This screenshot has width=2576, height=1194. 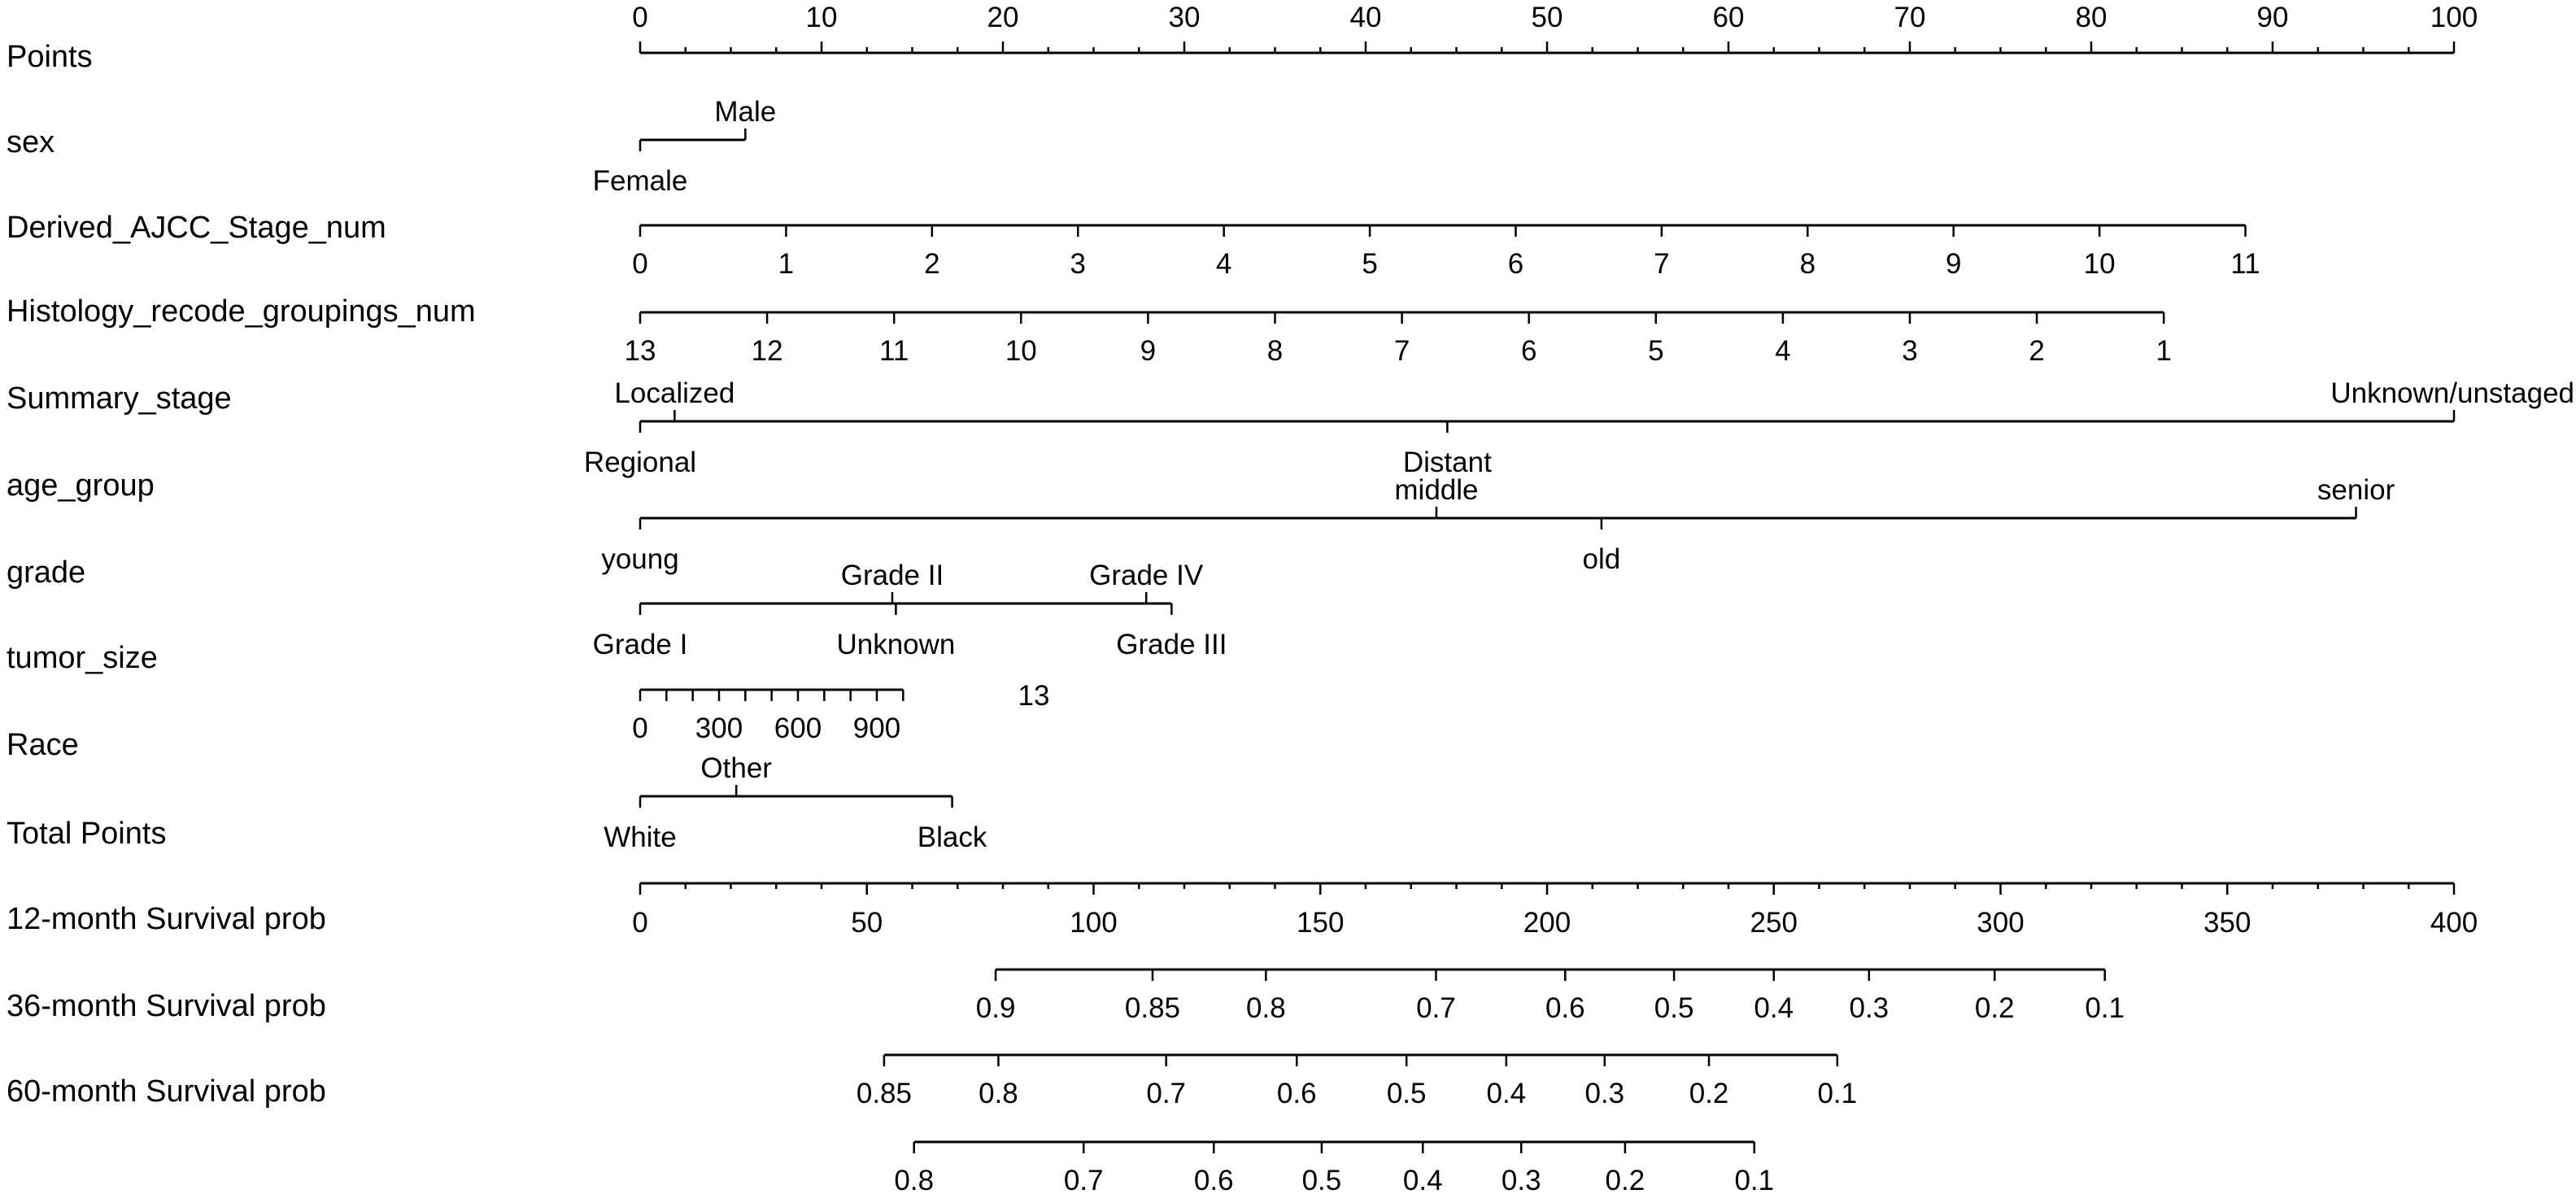 What do you see at coordinates (46, 573) in the screenshot?
I see `row-label-grade: grade` at bounding box center [46, 573].